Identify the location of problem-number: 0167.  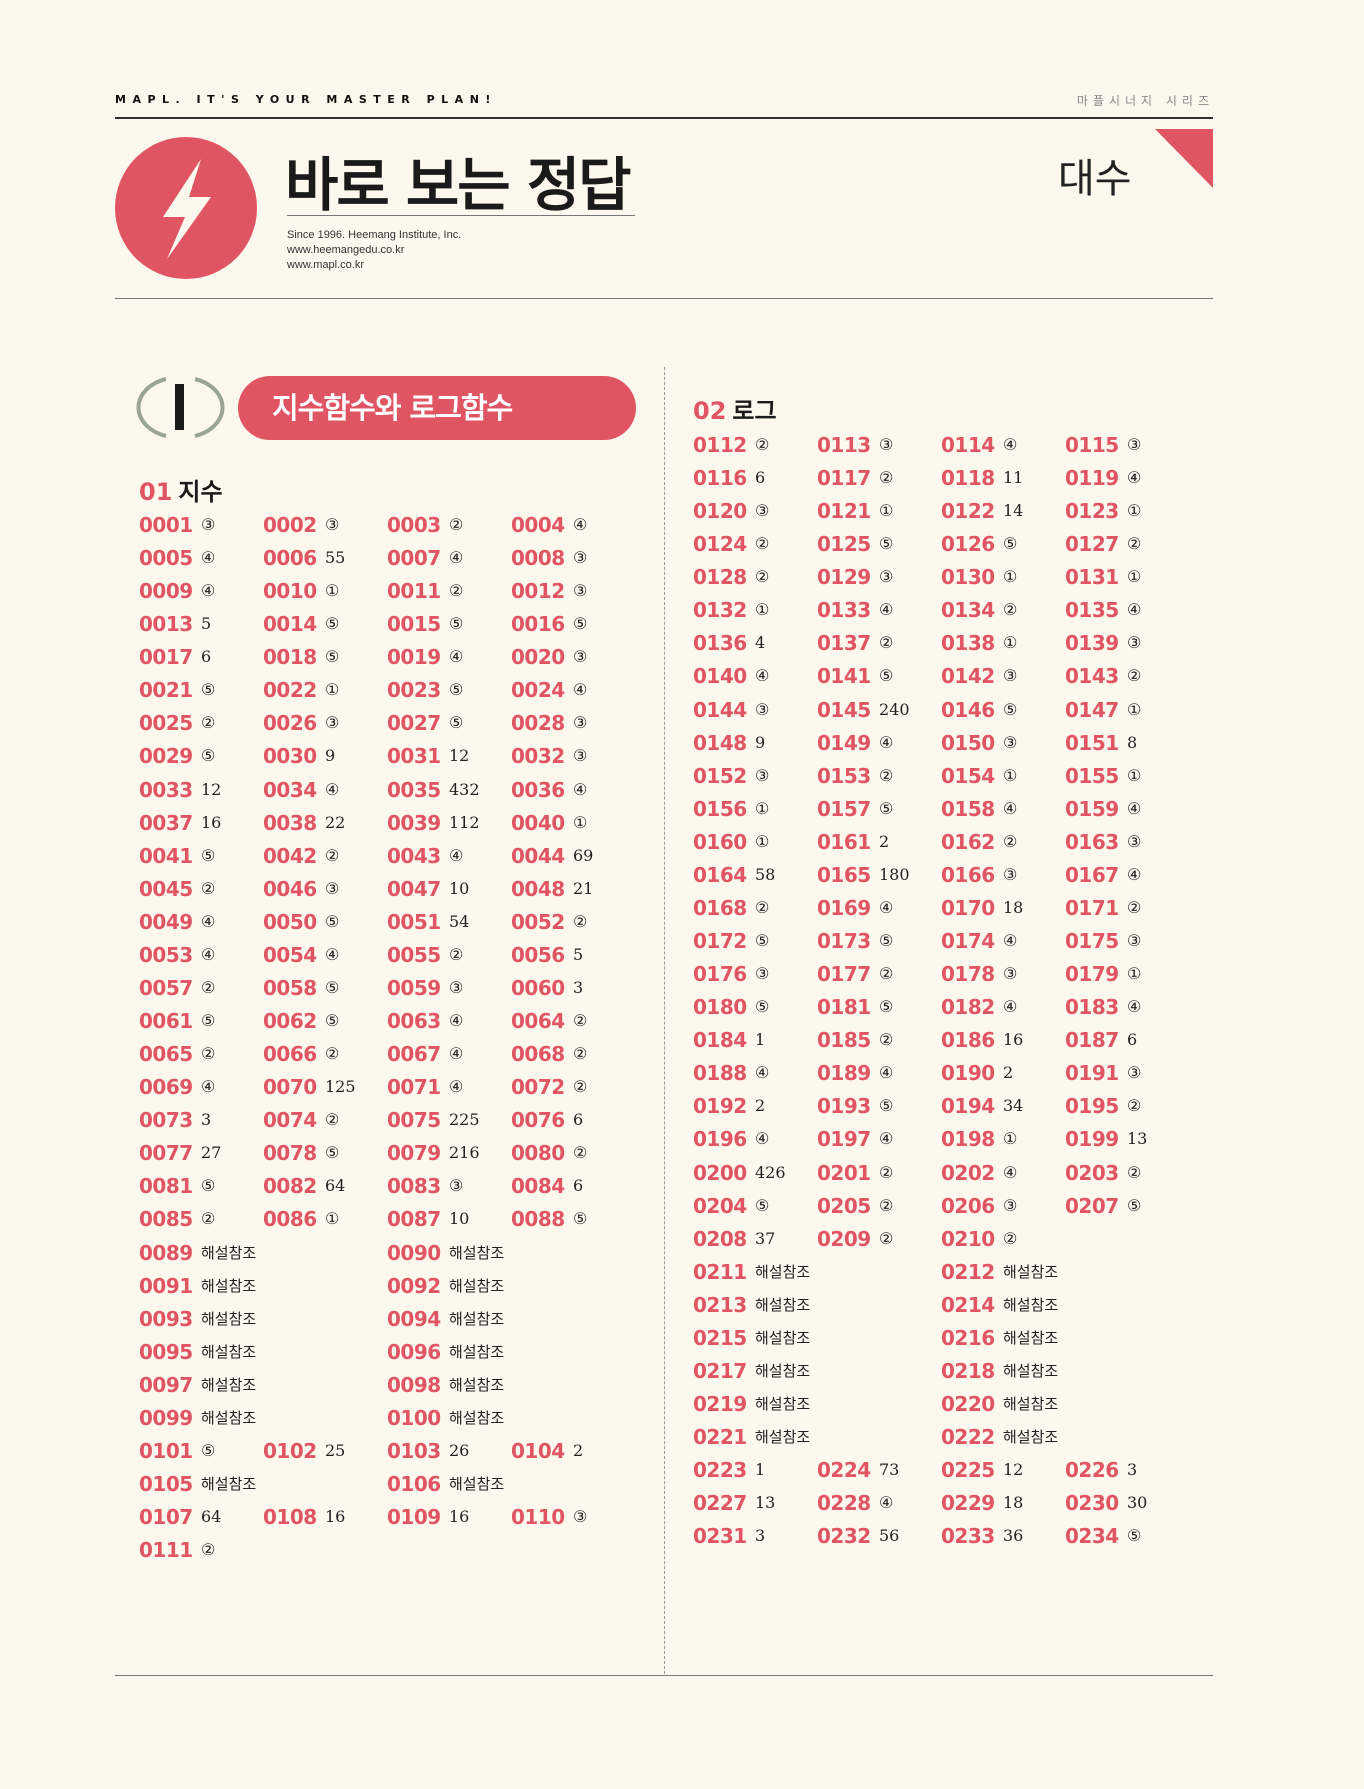
(1092, 875).